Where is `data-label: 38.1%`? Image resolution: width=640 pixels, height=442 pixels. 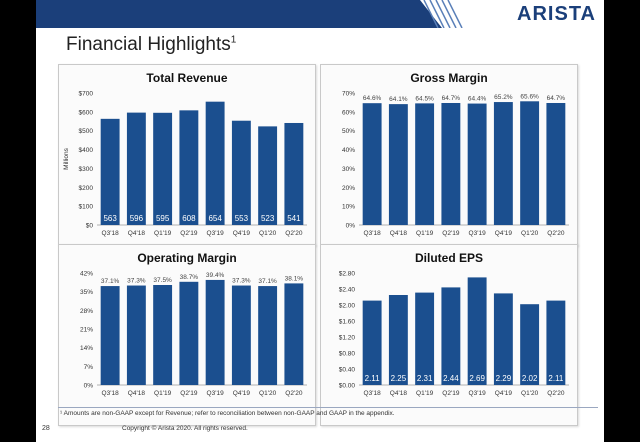
data-label: 38.1% is located at coordinates (294, 278).